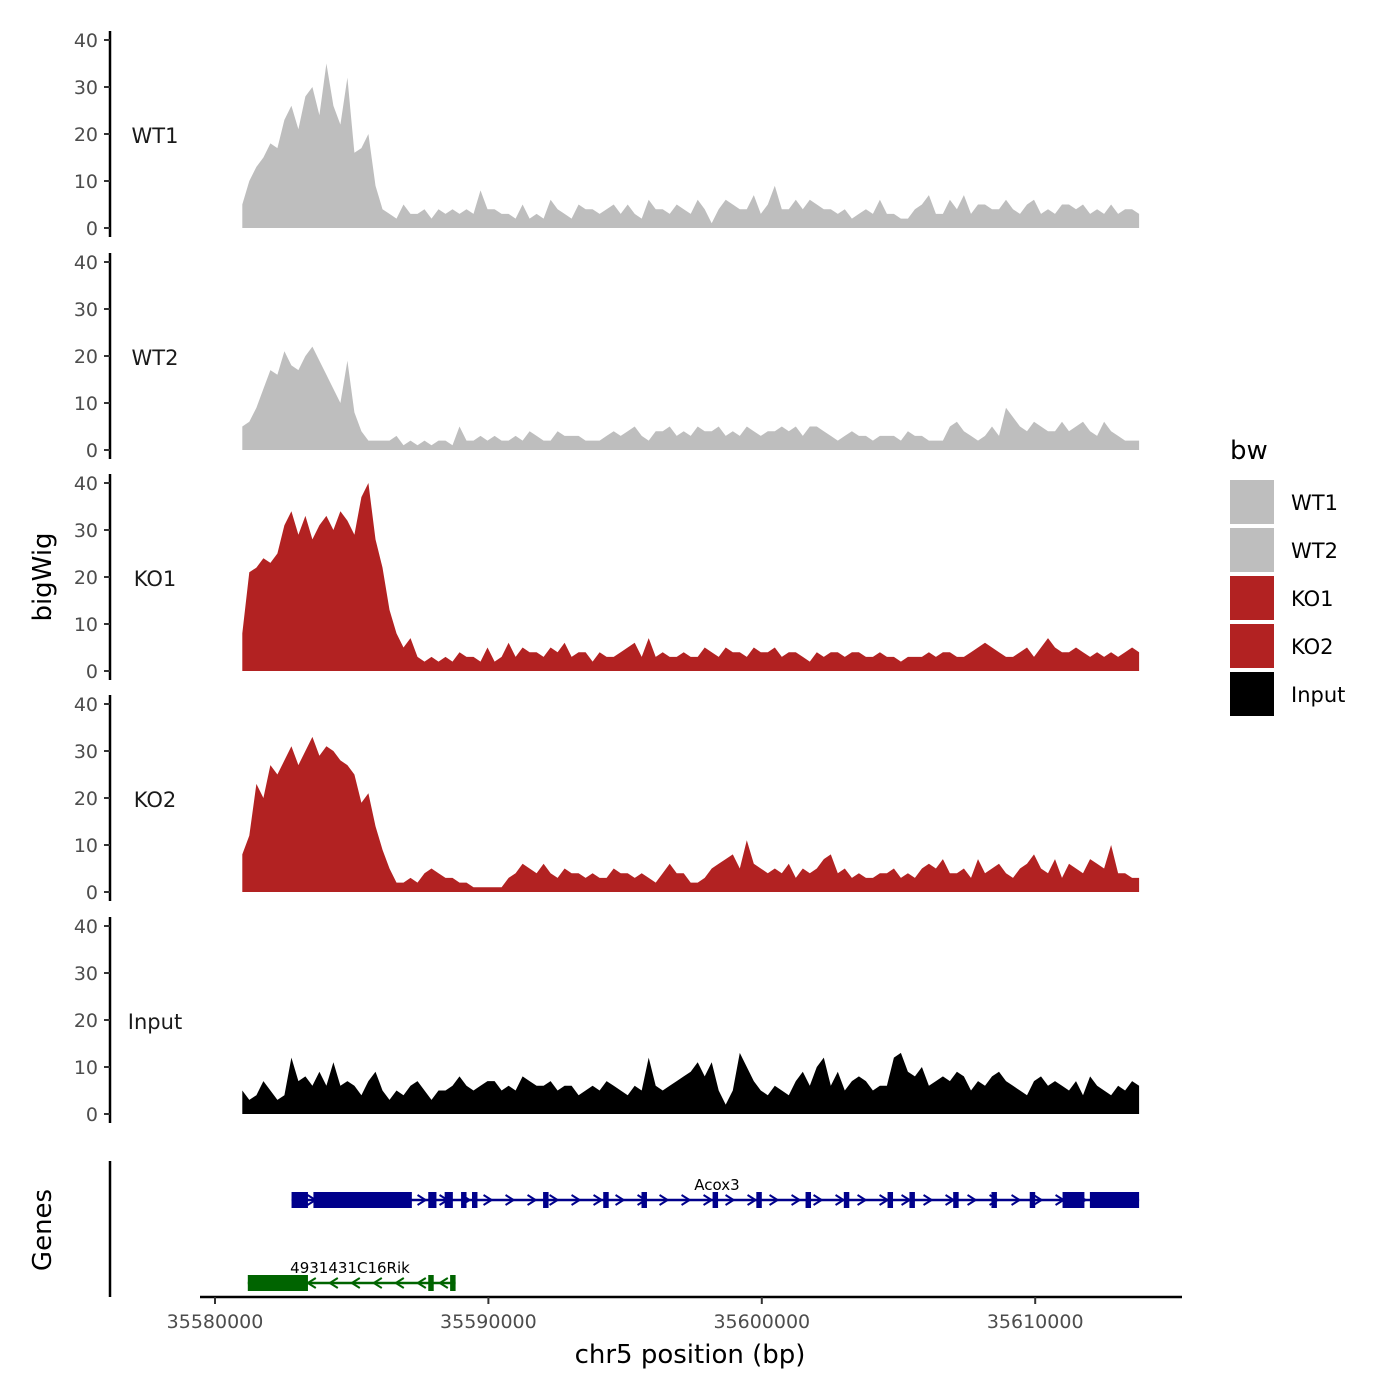 The height and width of the screenshot is (1400, 1400). I want to click on legend-label-wt2: WT2, so click(1314, 551).